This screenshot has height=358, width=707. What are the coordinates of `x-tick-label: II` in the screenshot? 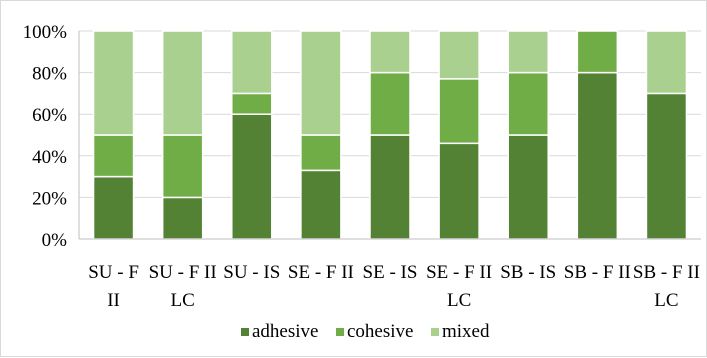 It's located at (113, 300).